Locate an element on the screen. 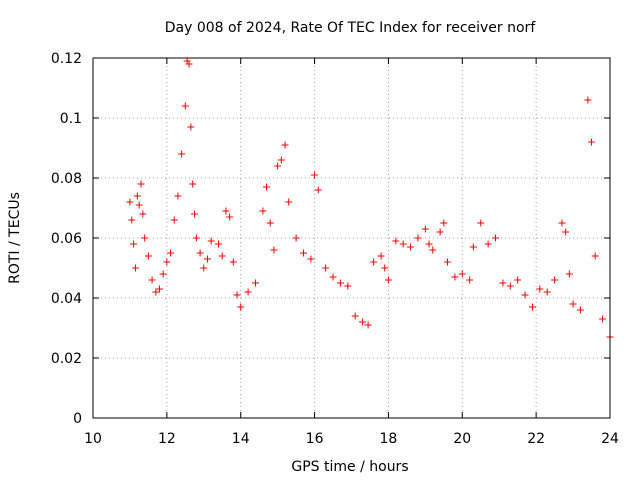 The image size is (640, 480). x-tick-label: 24 is located at coordinates (610, 439).